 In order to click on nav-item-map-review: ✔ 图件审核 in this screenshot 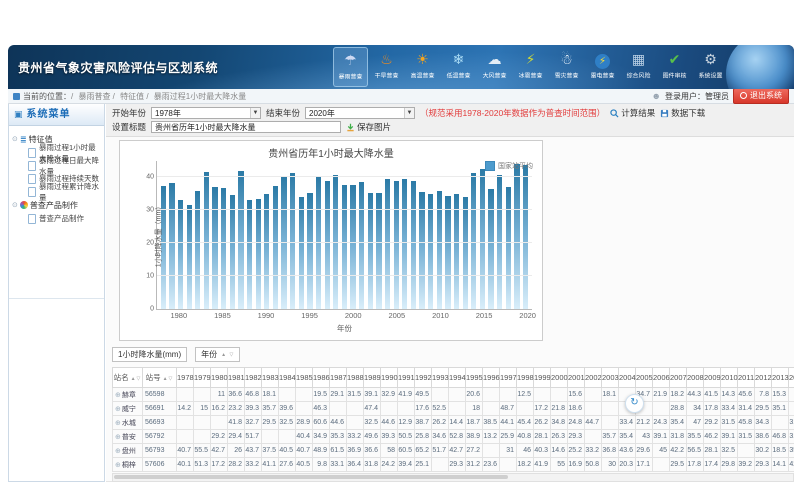, I will do `click(674, 67)`.